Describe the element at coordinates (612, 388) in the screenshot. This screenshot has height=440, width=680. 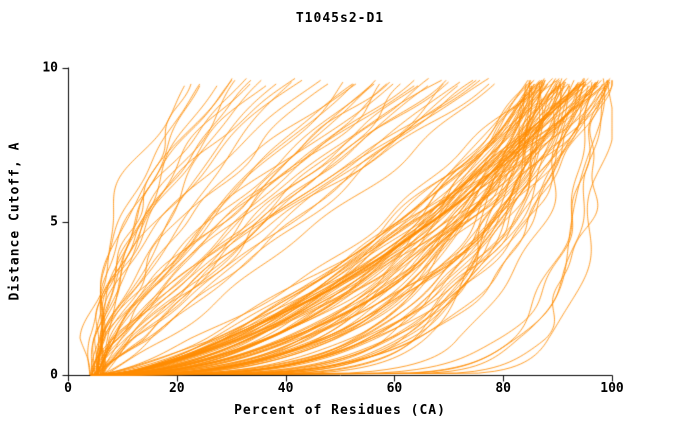
I see `x-tick-label: 100` at that location.